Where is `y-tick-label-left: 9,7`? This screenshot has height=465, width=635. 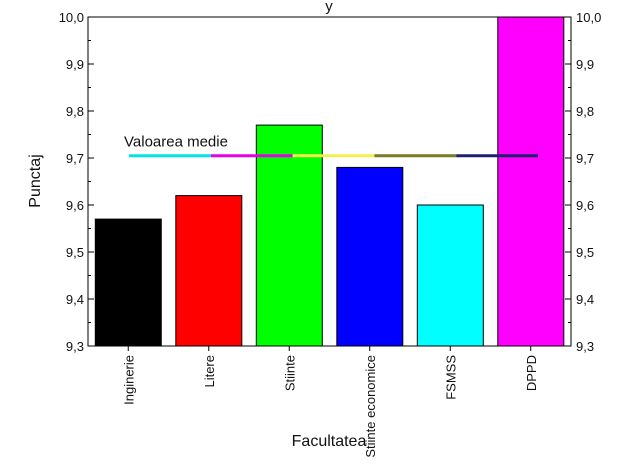
y-tick-label-left: 9,7 is located at coordinates (75, 158).